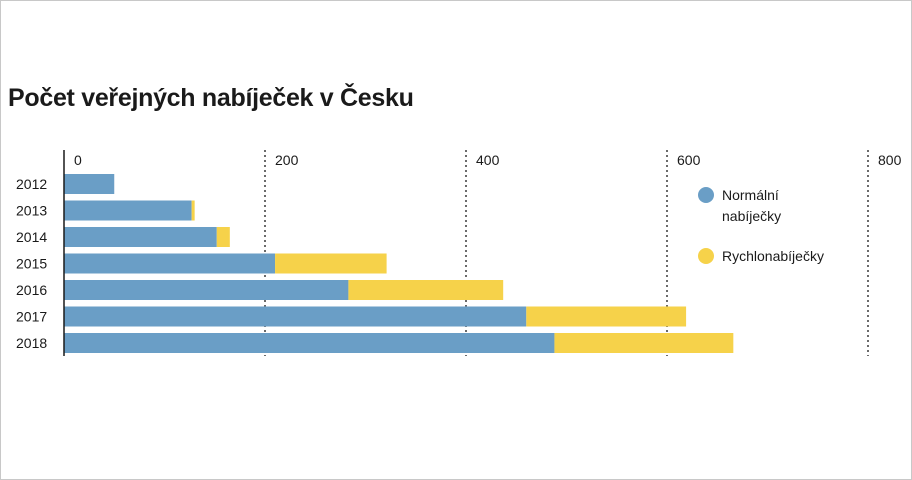 Image resolution: width=912 pixels, height=480 pixels. I want to click on bar-2018-fast, so click(644, 343).